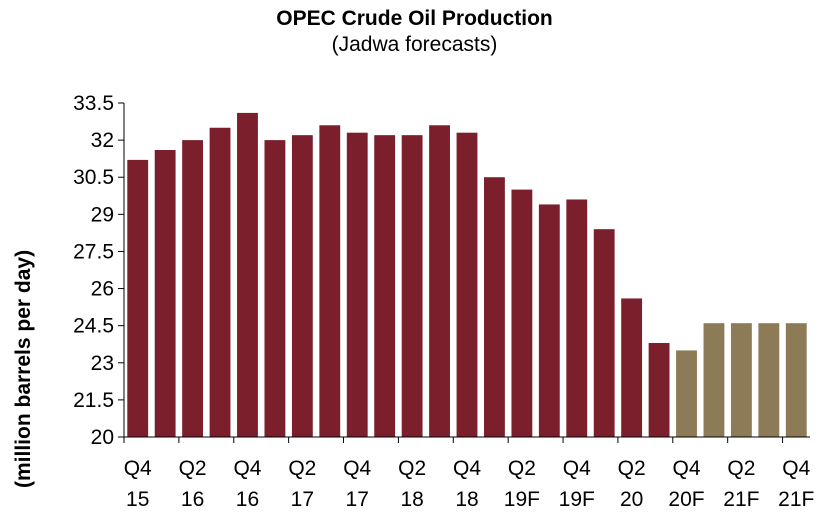  Describe the element at coordinates (414, 18) in the screenshot. I see `chart-title: OPEC Crude Oil Production` at that location.